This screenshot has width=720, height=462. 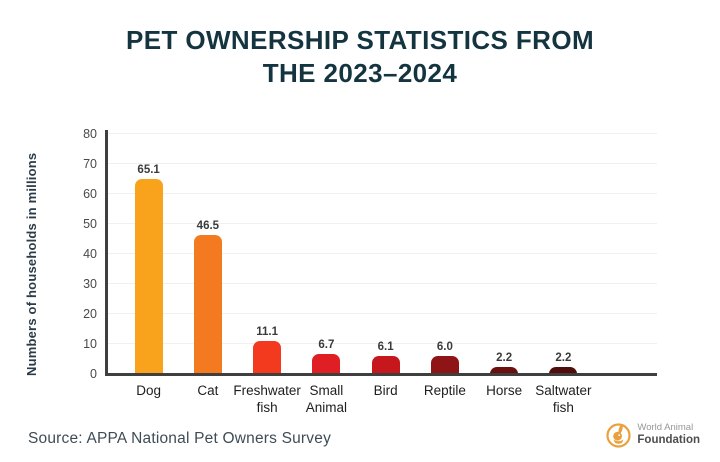 What do you see at coordinates (106, 253) in the screenshot?
I see `y-axis-line` at bounding box center [106, 253].